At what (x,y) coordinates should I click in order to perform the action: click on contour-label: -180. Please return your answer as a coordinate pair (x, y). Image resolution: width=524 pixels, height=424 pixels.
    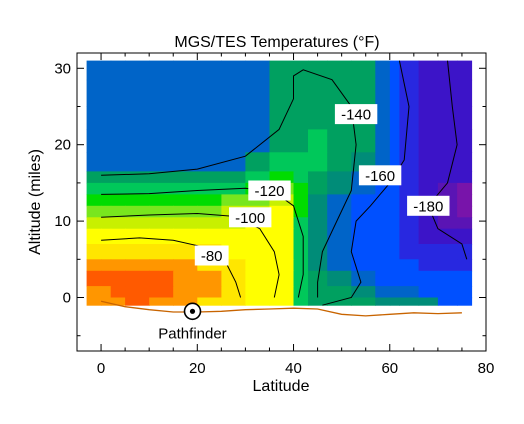
    Looking at the image, I should click on (428, 206).